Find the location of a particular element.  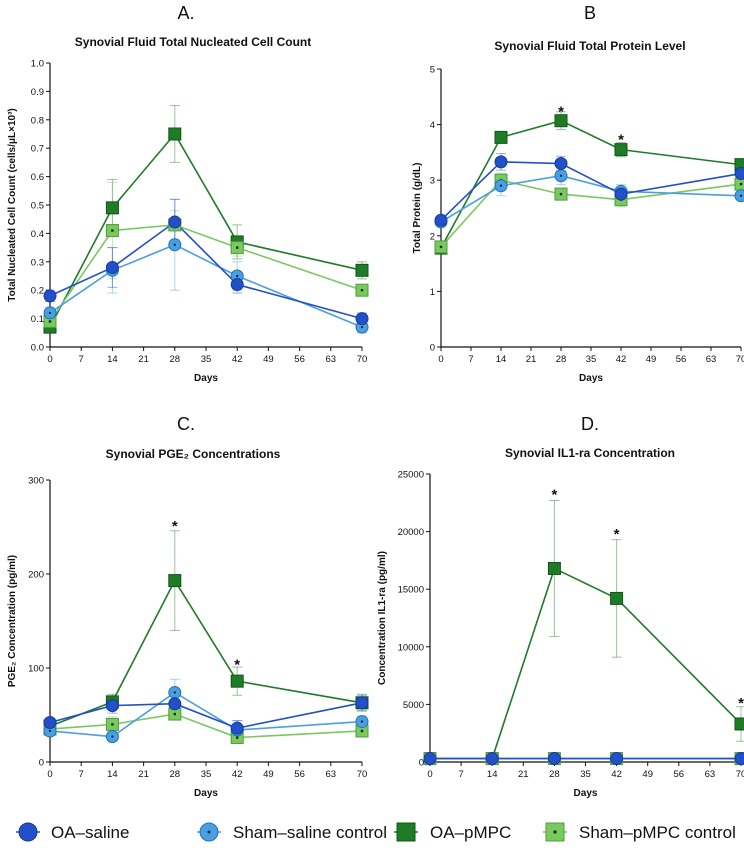

legend-label: Sham–saline control is located at coordinates (310, 832).